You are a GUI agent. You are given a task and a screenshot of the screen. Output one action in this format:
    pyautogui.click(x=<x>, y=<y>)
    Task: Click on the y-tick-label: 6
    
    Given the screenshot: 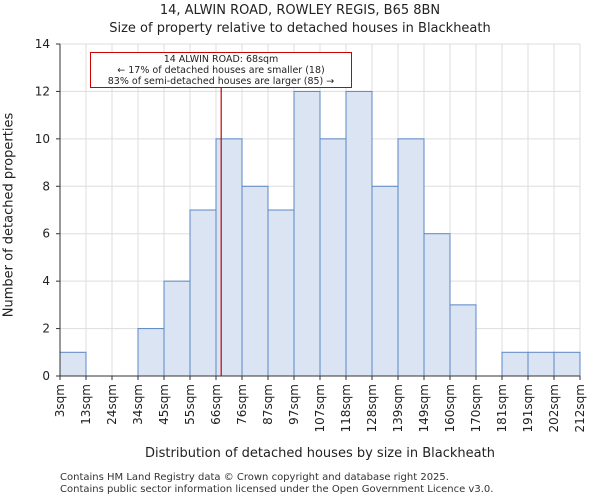 What is the action you would take?
    pyautogui.click(x=46, y=234)
    